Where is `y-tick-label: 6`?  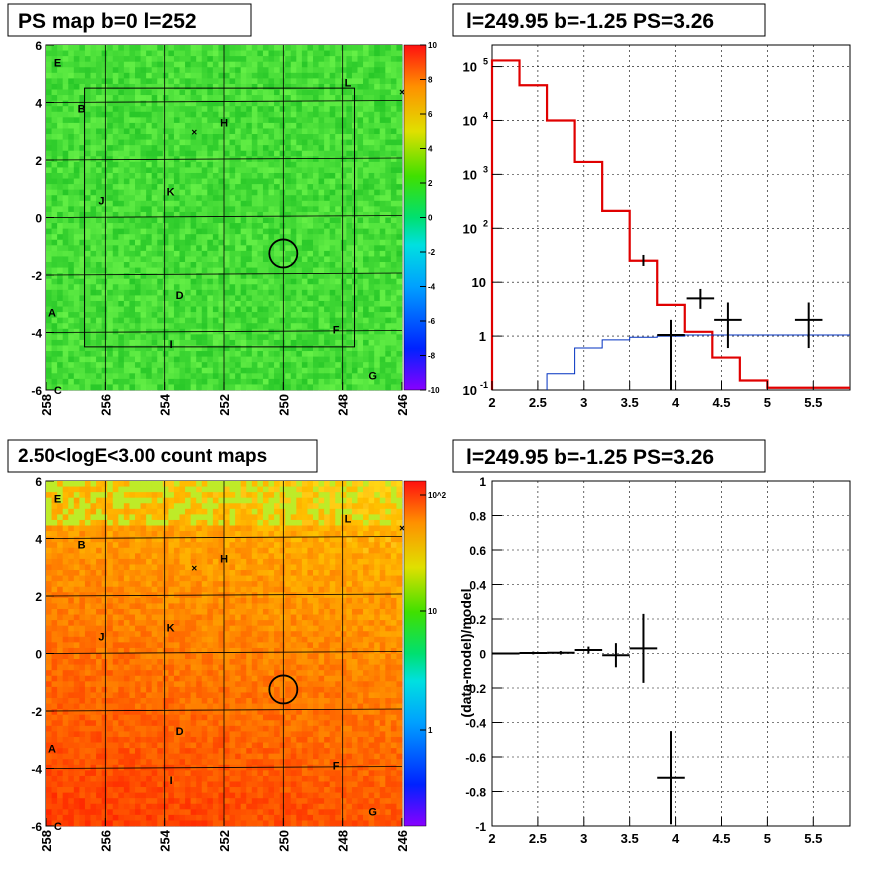 y-tick-label: 6 is located at coordinates (38, 46).